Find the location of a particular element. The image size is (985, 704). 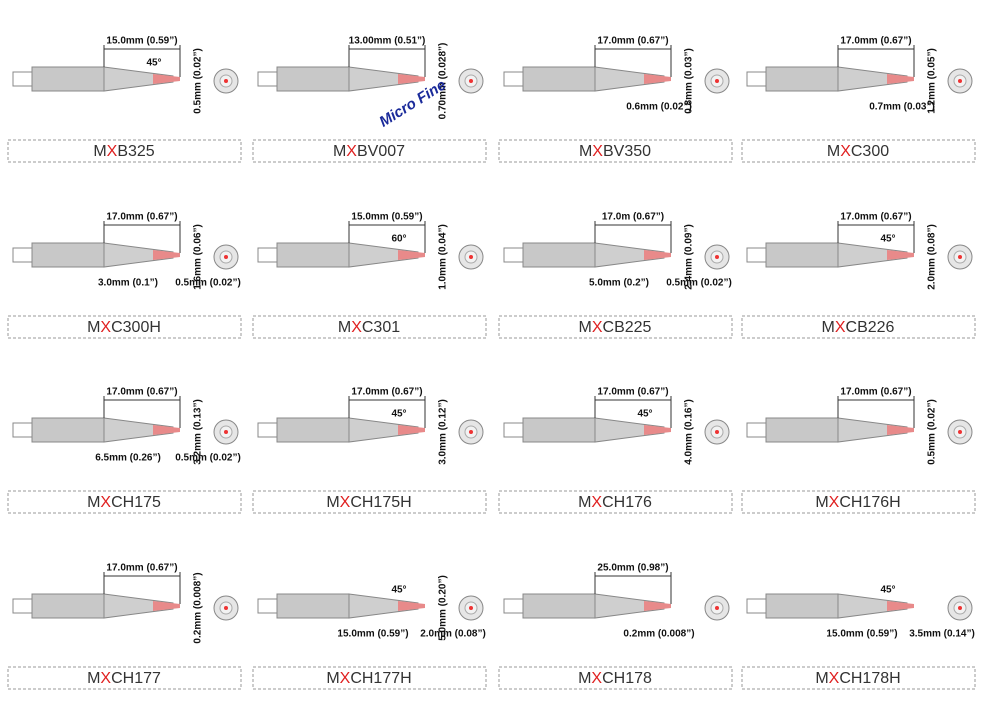

vertical-label: 0.2mm (0.008”) is located at coordinates (198, 607).